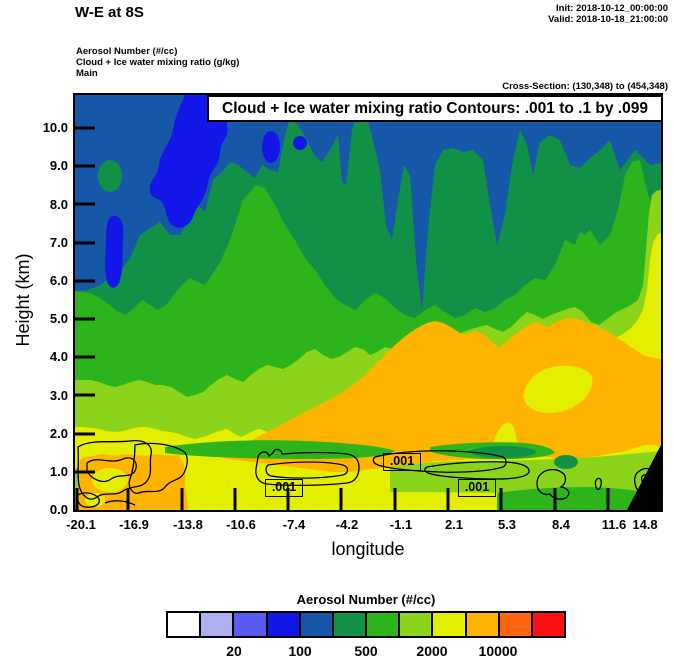 This screenshot has height=667, width=674. I want to click on x-tick-label: 2.1, so click(454, 524).